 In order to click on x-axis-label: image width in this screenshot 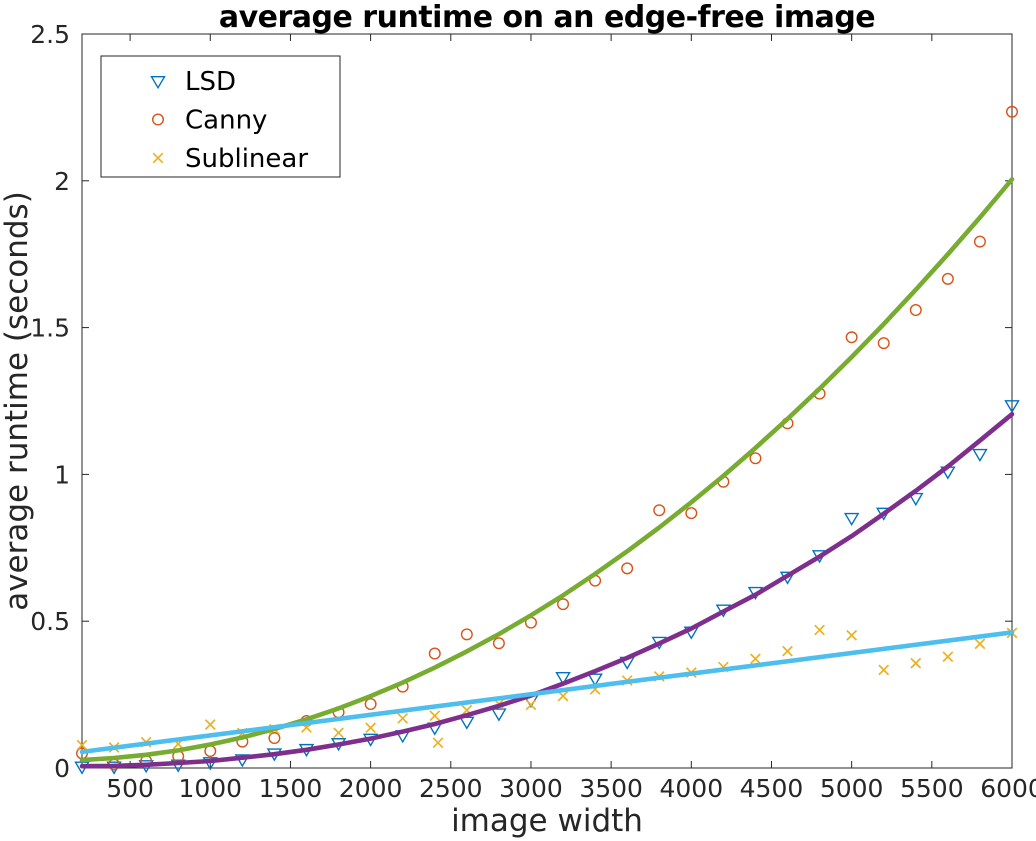, I will do `click(547, 821)`.